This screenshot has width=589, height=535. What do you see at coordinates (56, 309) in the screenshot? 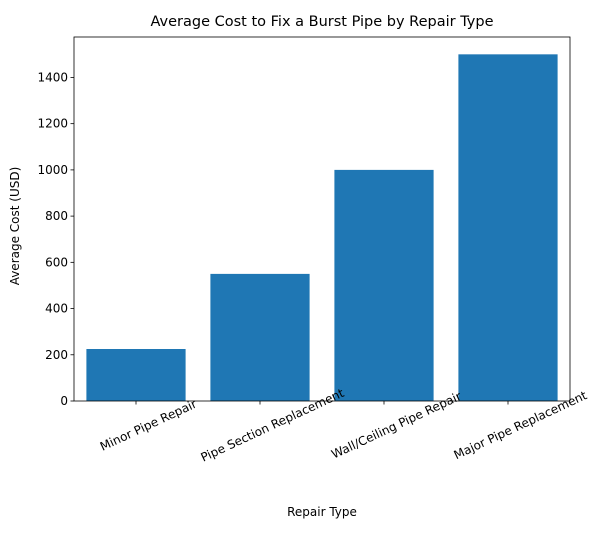
I see `y-tick-label: 400` at bounding box center [56, 309].